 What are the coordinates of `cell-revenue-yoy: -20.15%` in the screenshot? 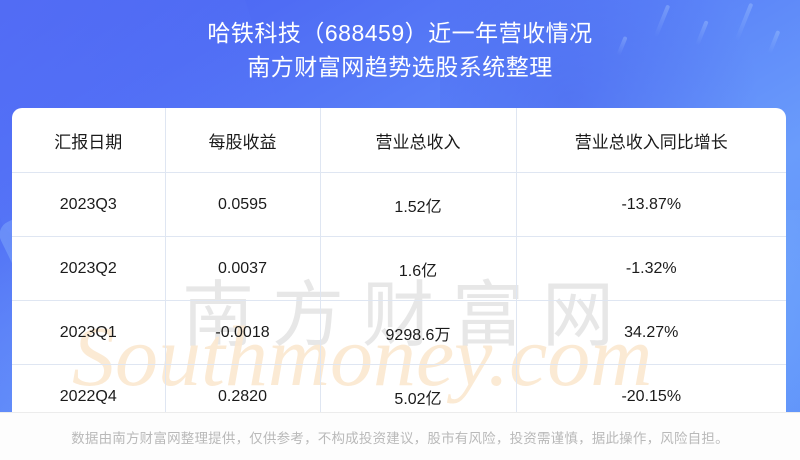 It's located at (651, 396).